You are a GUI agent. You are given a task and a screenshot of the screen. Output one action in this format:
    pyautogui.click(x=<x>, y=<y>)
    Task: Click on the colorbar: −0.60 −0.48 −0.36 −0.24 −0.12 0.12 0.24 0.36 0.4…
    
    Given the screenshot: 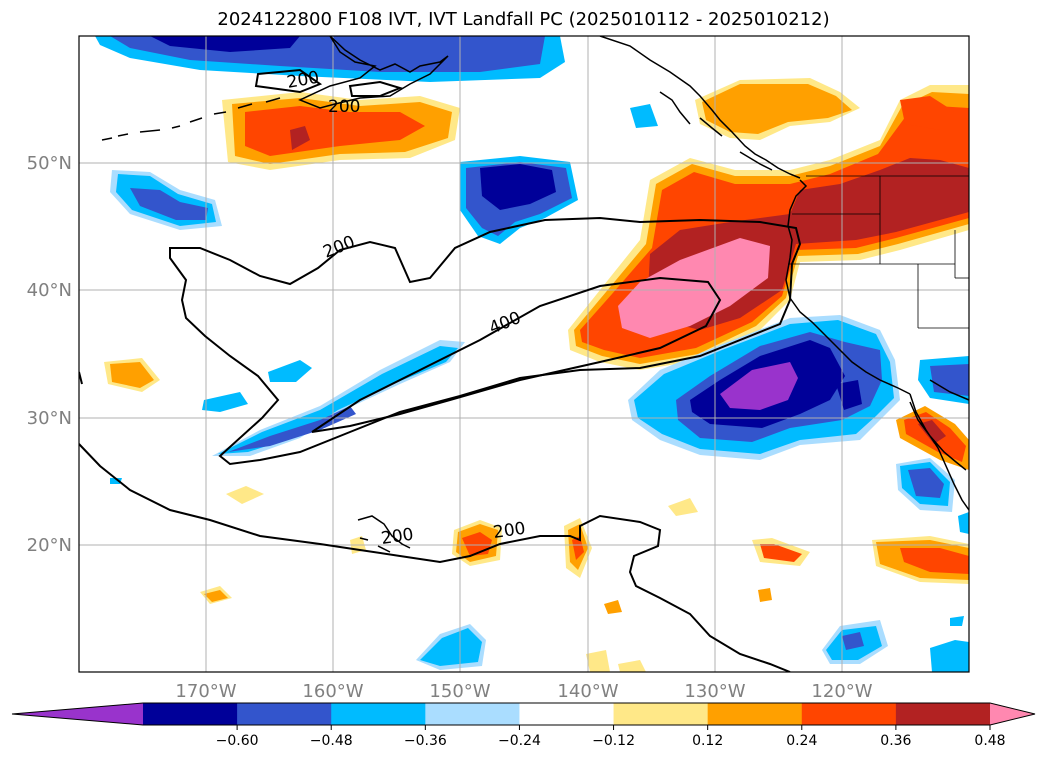 What is the action you would take?
    pyautogui.click(x=523, y=725)
    